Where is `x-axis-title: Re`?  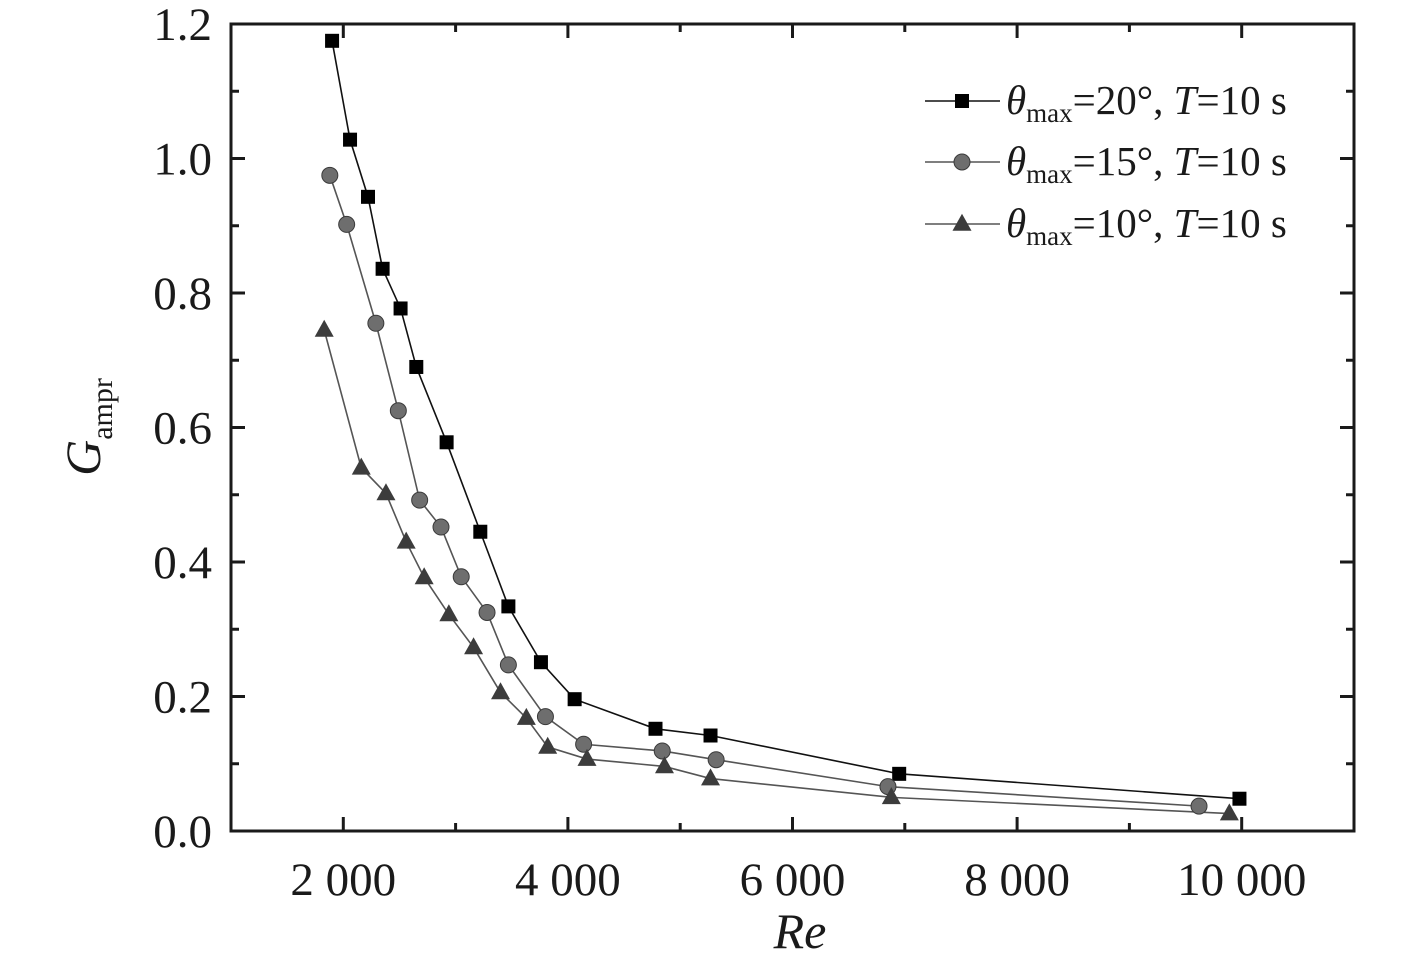 x-axis-title: Re is located at coordinates (800, 928).